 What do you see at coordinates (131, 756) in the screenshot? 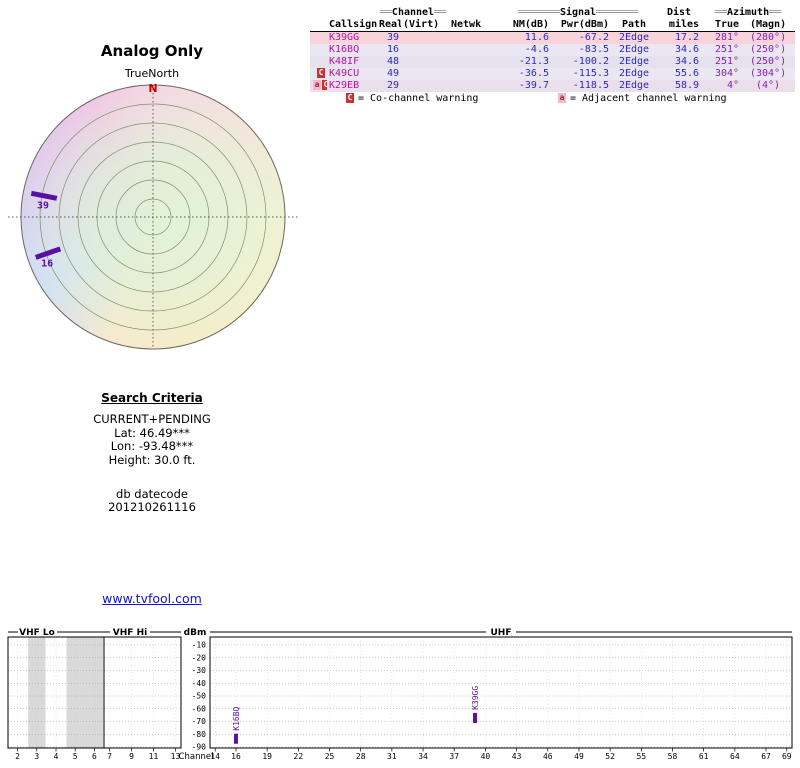
I see `svg-text: 9` at bounding box center [131, 756].